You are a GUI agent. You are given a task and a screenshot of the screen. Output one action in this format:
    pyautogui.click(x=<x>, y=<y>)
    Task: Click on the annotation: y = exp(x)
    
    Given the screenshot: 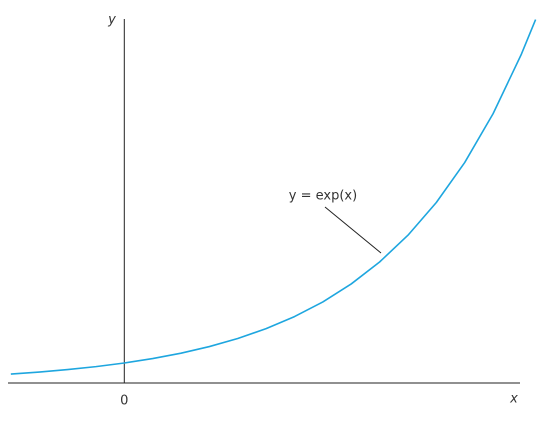 What is the action you would take?
    pyautogui.click(x=323, y=196)
    